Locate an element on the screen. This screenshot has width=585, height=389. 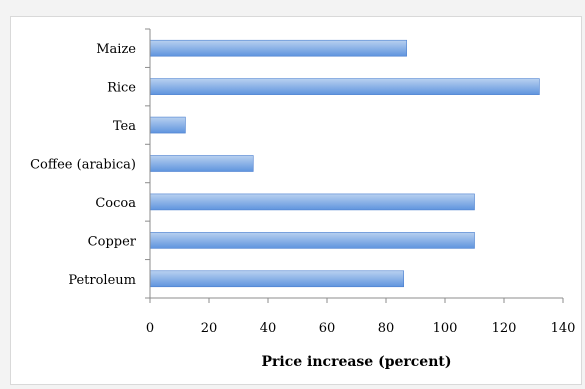
bar-maize is located at coordinates (278, 48).